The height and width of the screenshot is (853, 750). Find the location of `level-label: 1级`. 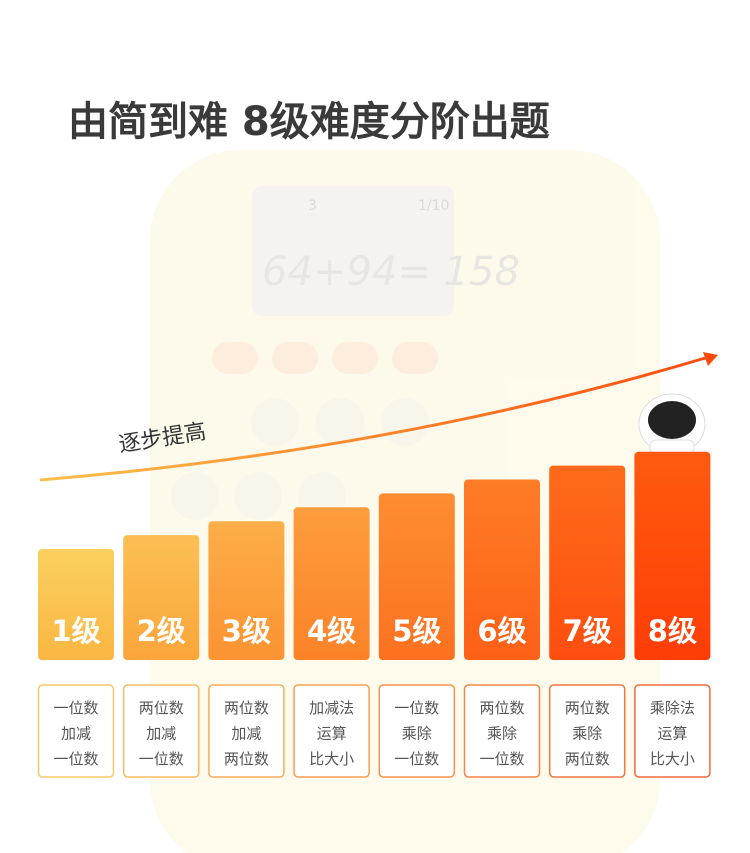

level-label: 1级 is located at coordinates (75, 631).